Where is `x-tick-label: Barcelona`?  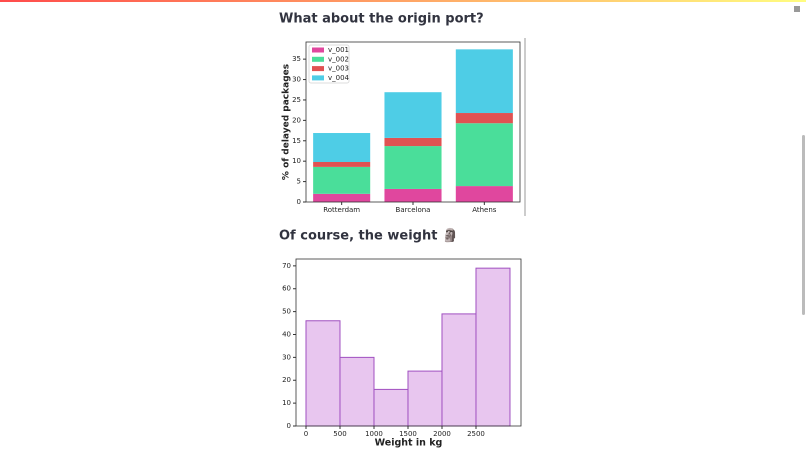
x-tick-label: Barcelona is located at coordinates (413, 210).